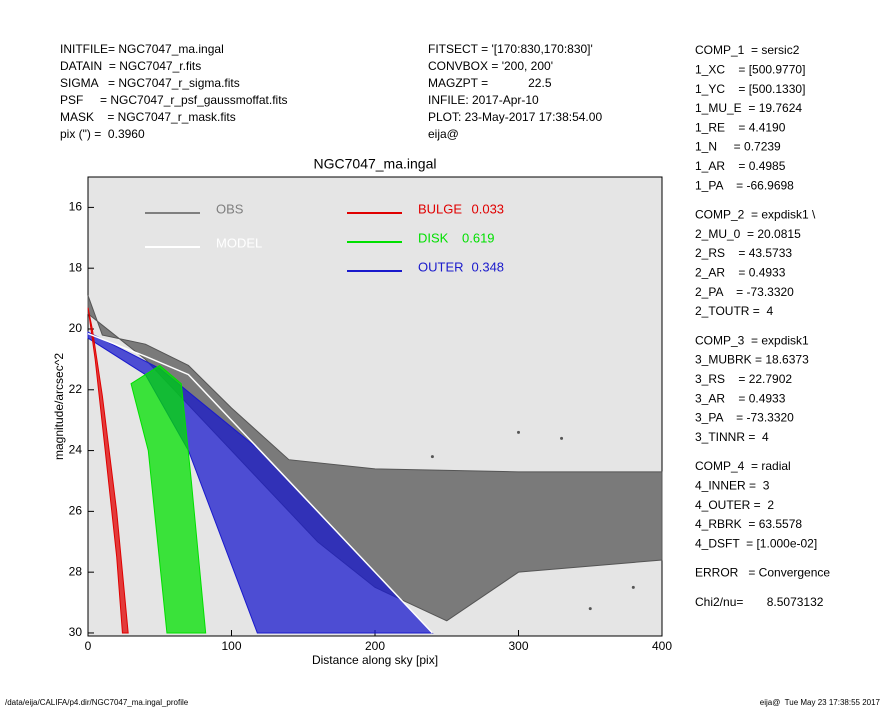  Describe the element at coordinates (76, 632) in the screenshot. I see `y-tick-label: 30` at that location.